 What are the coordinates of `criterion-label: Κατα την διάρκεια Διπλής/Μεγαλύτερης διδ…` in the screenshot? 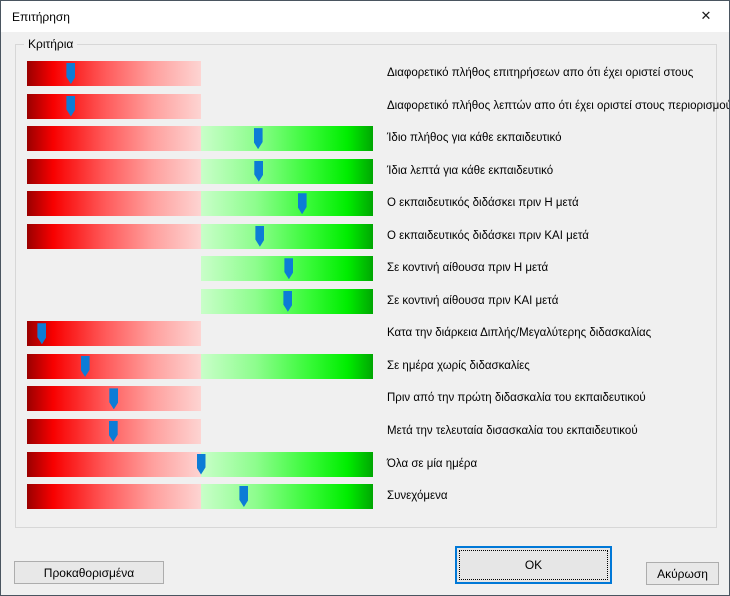 It's located at (519, 333).